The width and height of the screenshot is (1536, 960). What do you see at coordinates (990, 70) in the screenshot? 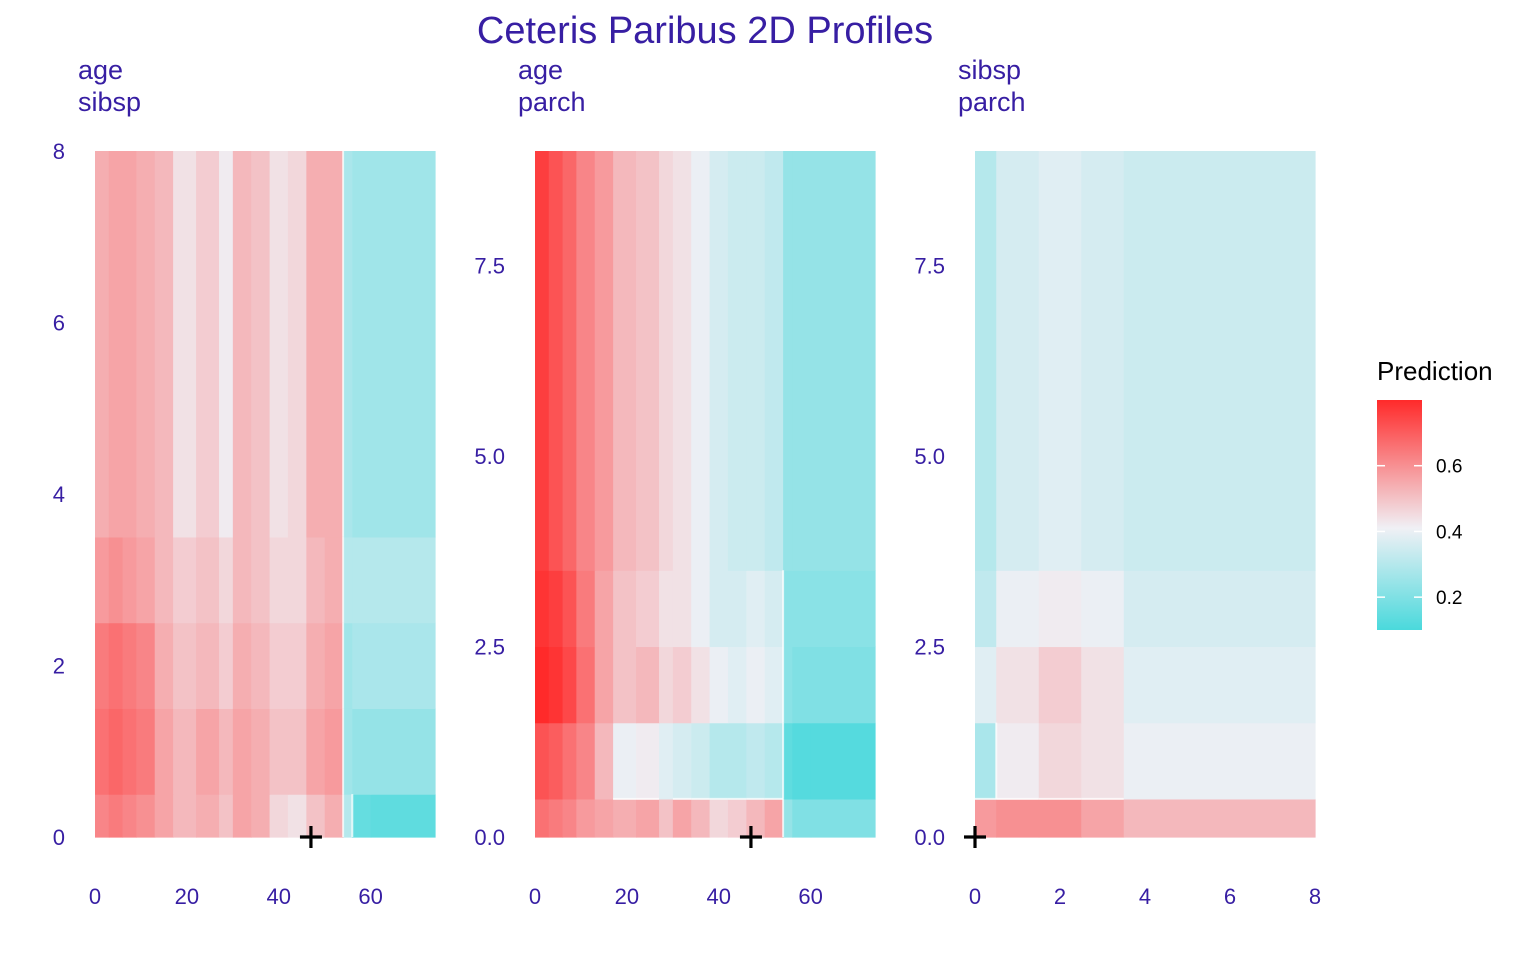
I see `panel-3-title-x: sibsp` at bounding box center [990, 70].